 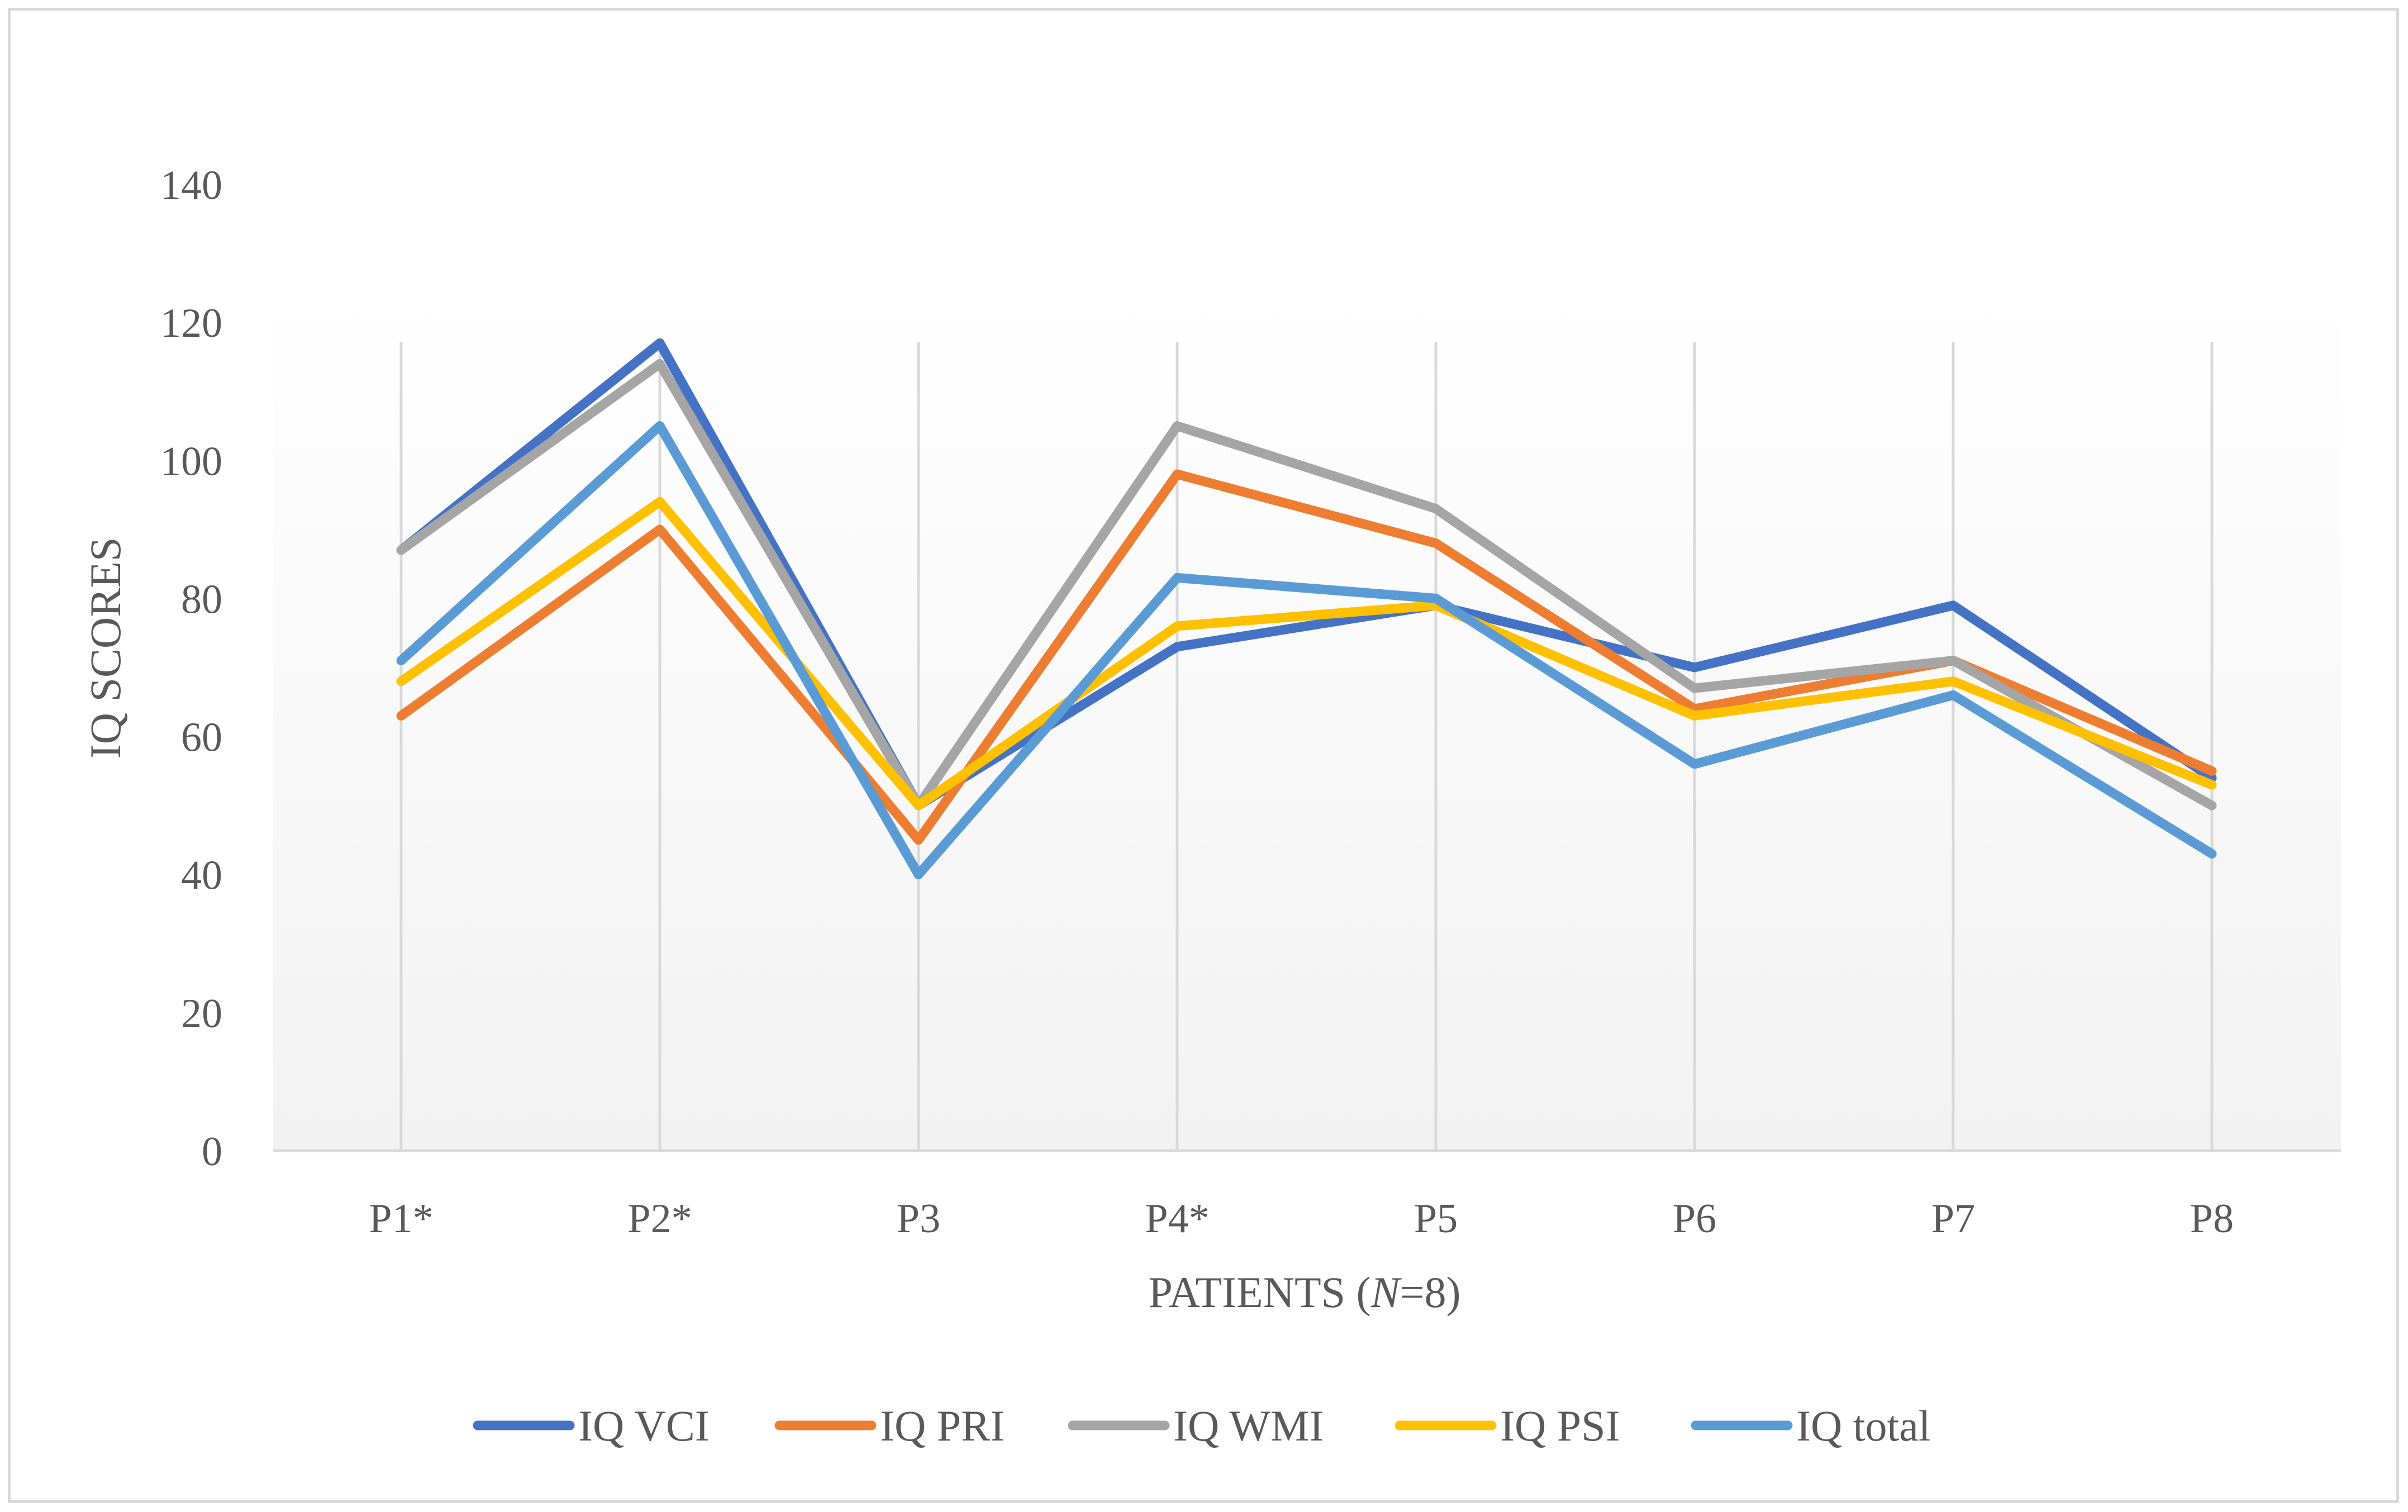 I want to click on x-tick-label: P4*, so click(x=1177, y=1219).